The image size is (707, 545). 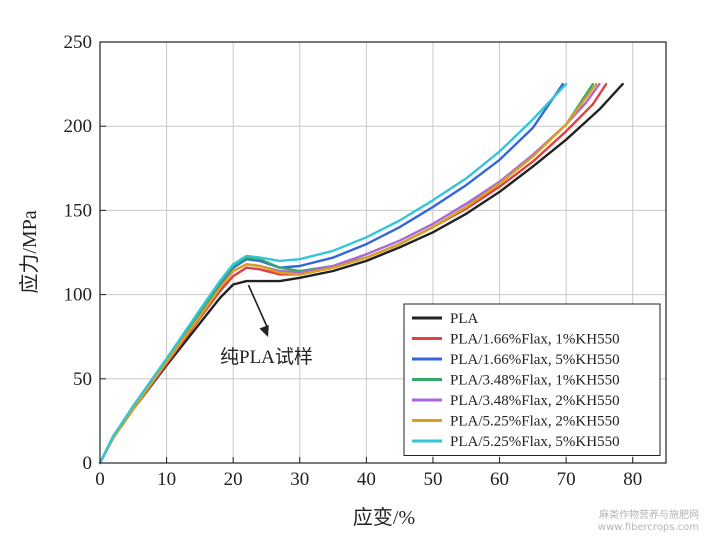 I want to click on legend-label: PLA/3.48%Flax, 1%KH550, so click(x=535, y=381).